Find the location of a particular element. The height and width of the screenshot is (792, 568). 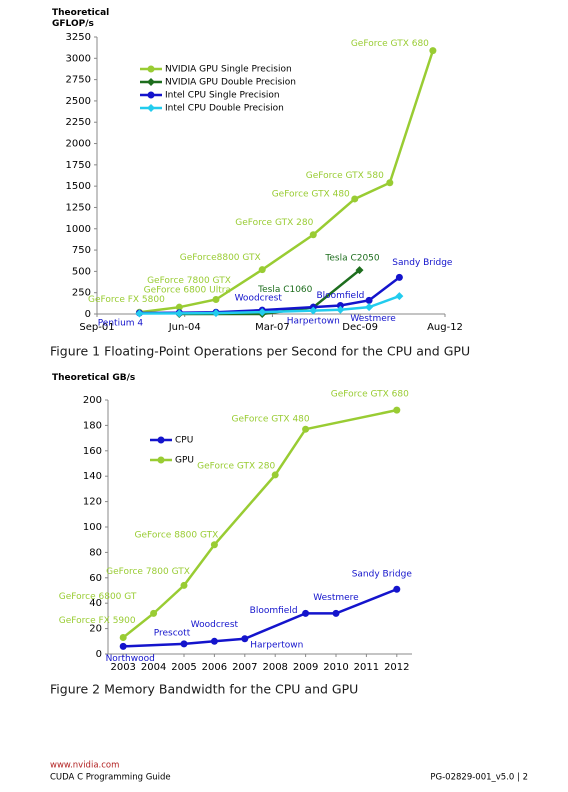

y-tick-label: 60 is located at coordinates (95, 578).